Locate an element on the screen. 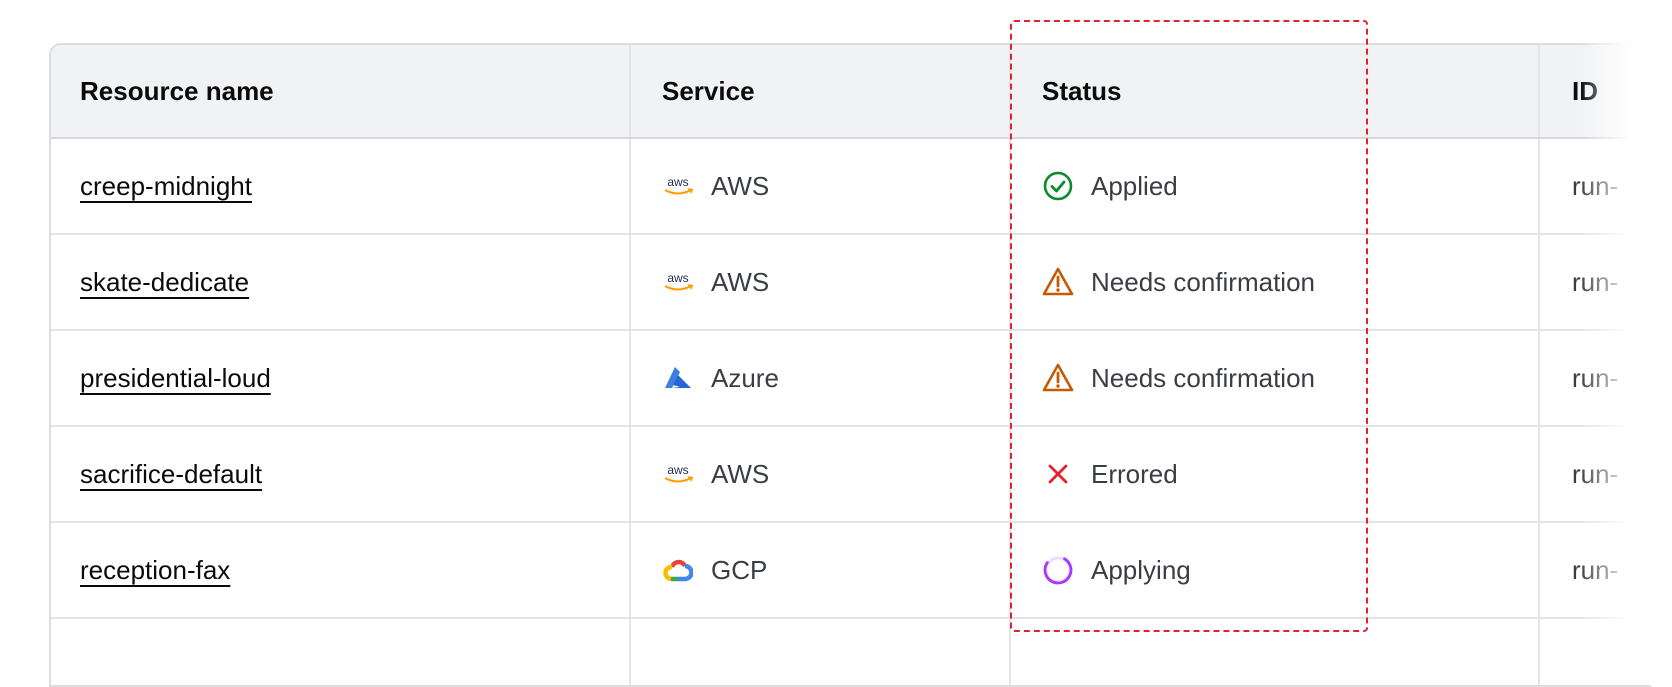  status-cell: Errored is located at coordinates (1110, 474).